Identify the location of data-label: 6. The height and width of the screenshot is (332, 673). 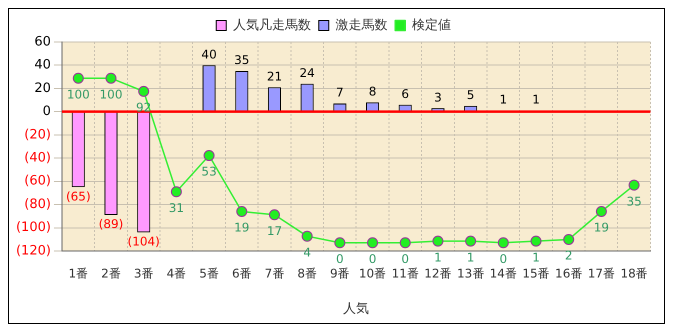
(405, 93).